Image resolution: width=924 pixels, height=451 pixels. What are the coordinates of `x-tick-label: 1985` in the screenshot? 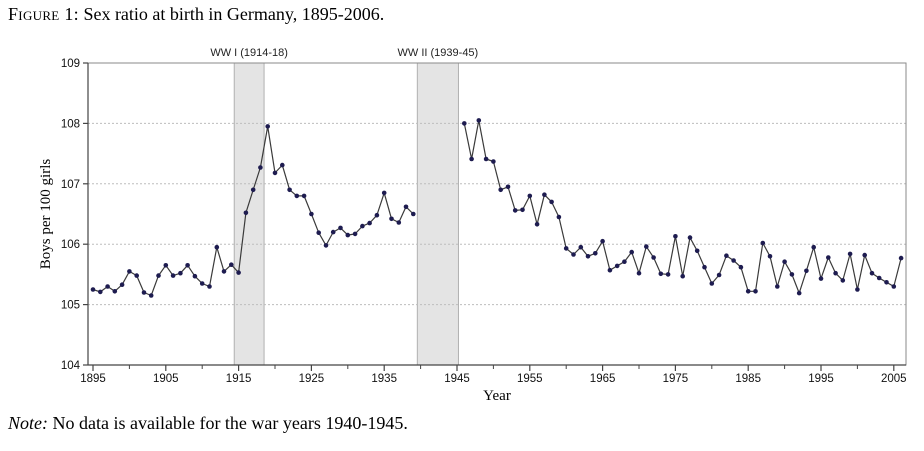 It's located at (748, 379).